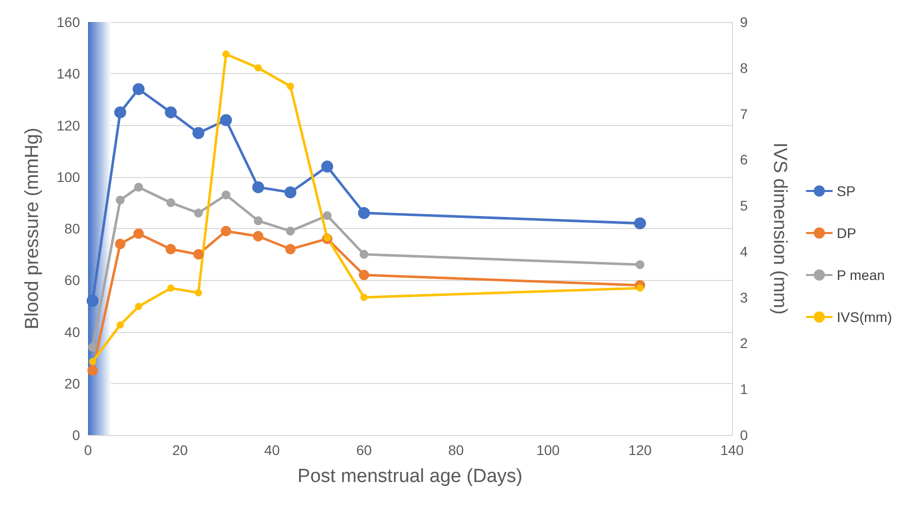  Describe the element at coordinates (68, 125) in the screenshot. I see `y-tick-label: 120` at that location.